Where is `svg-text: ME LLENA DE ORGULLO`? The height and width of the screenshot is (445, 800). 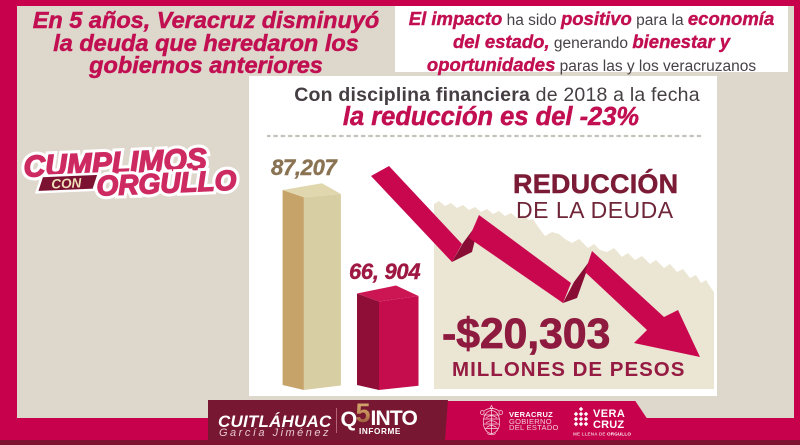
svg-text: ME LLENA DE ORGULLO is located at coordinates (602, 434).